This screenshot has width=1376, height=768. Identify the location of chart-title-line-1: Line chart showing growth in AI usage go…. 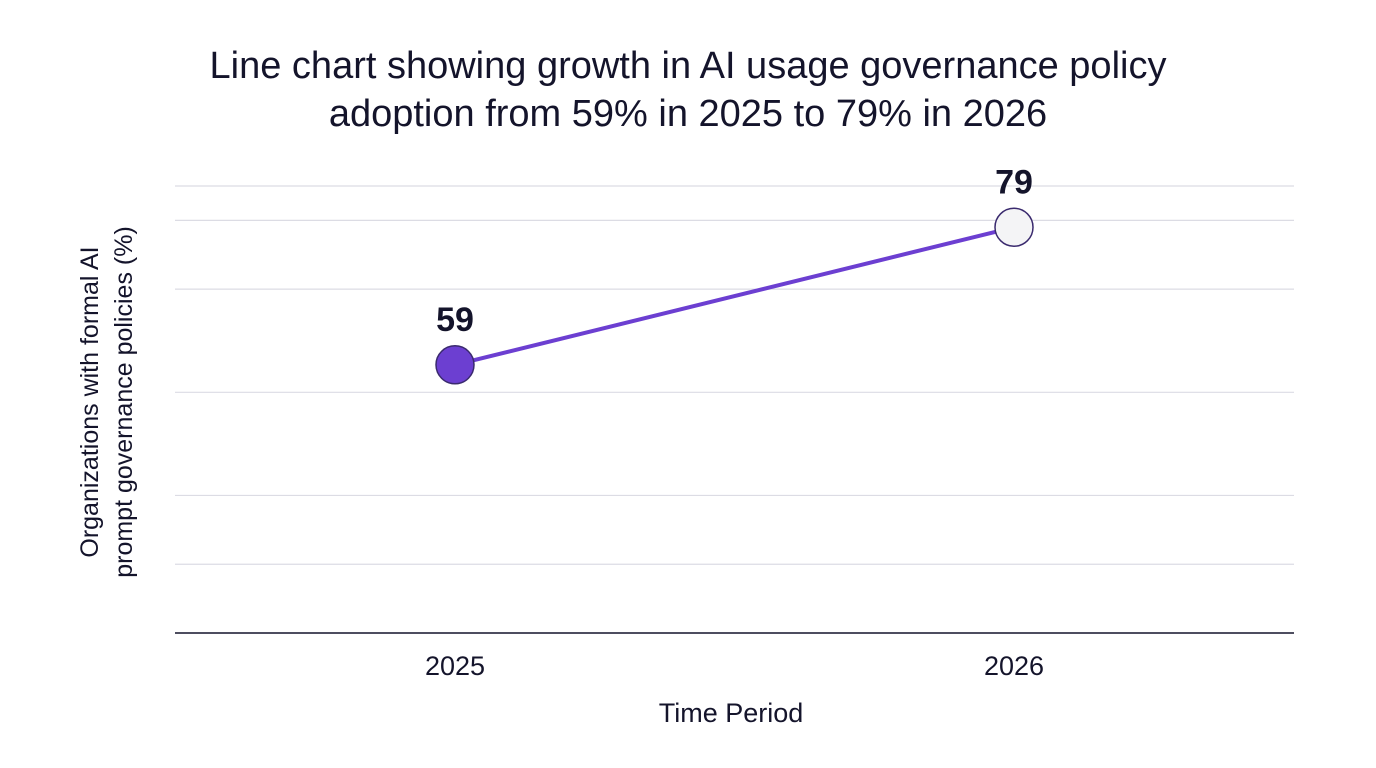
(688, 66).